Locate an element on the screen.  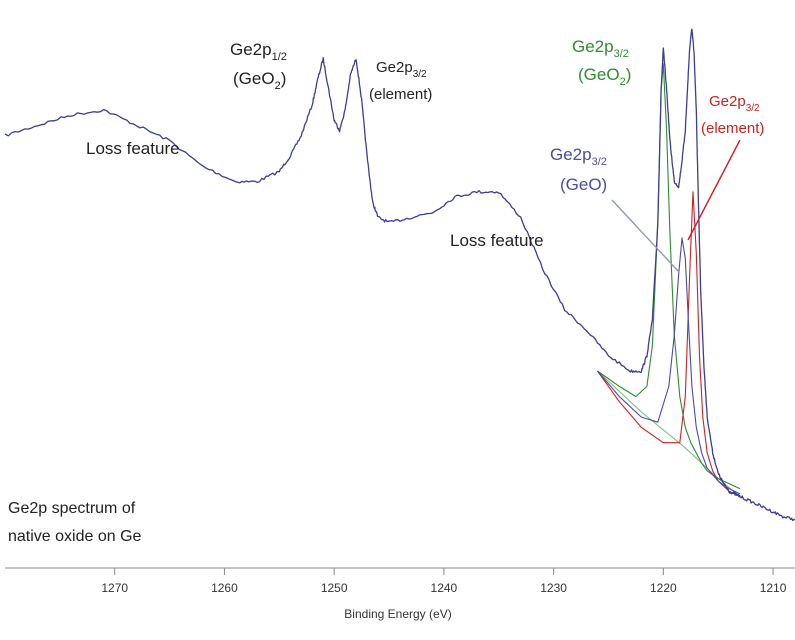
x-axis-ticks: 1270 1260 1250 1240 1230 1220 1210 is located at coordinates (444, 581).